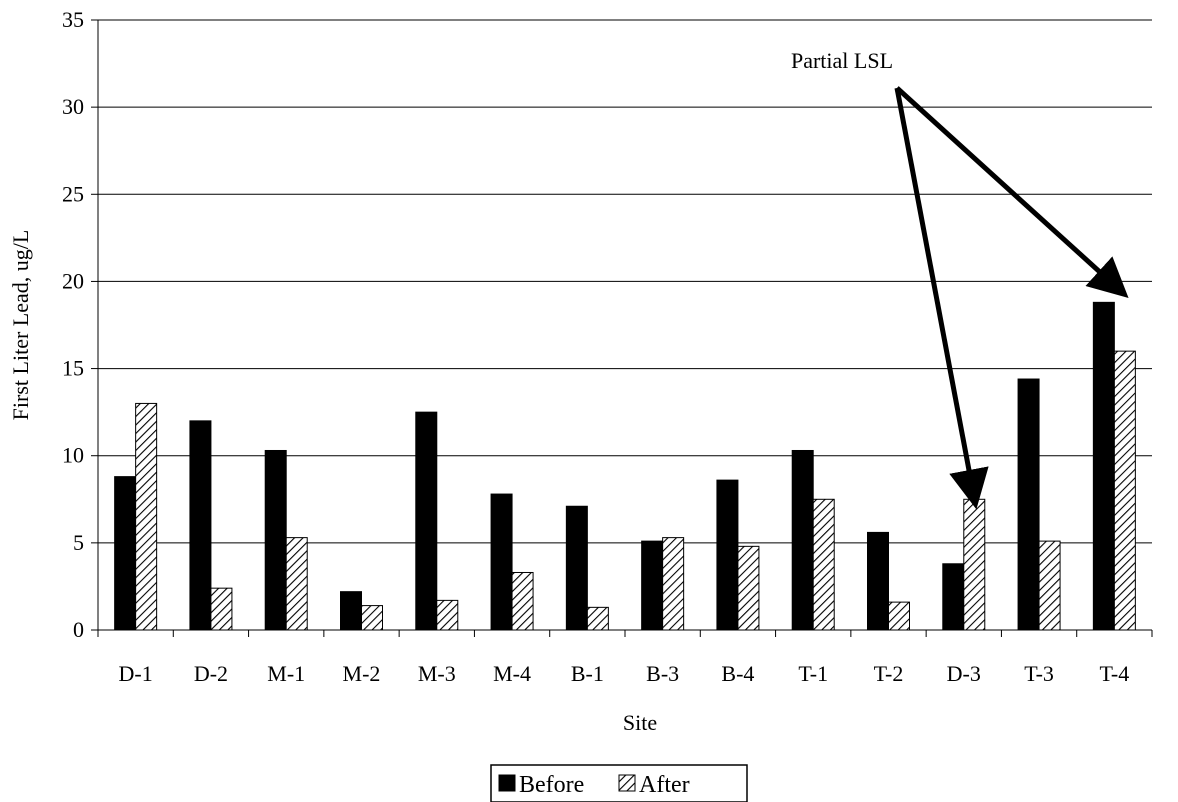 The height and width of the screenshot is (802, 1178). What do you see at coordinates (664, 785) in the screenshot?
I see `legend-label-after: After` at bounding box center [664, 785].